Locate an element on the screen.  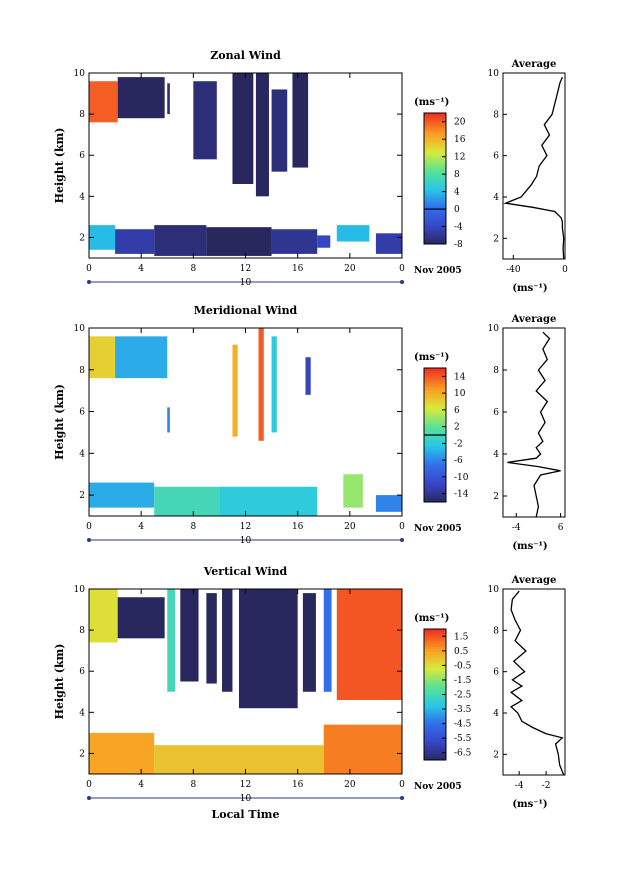
y-tick-label: 10 is located at coordinates (80, 590).